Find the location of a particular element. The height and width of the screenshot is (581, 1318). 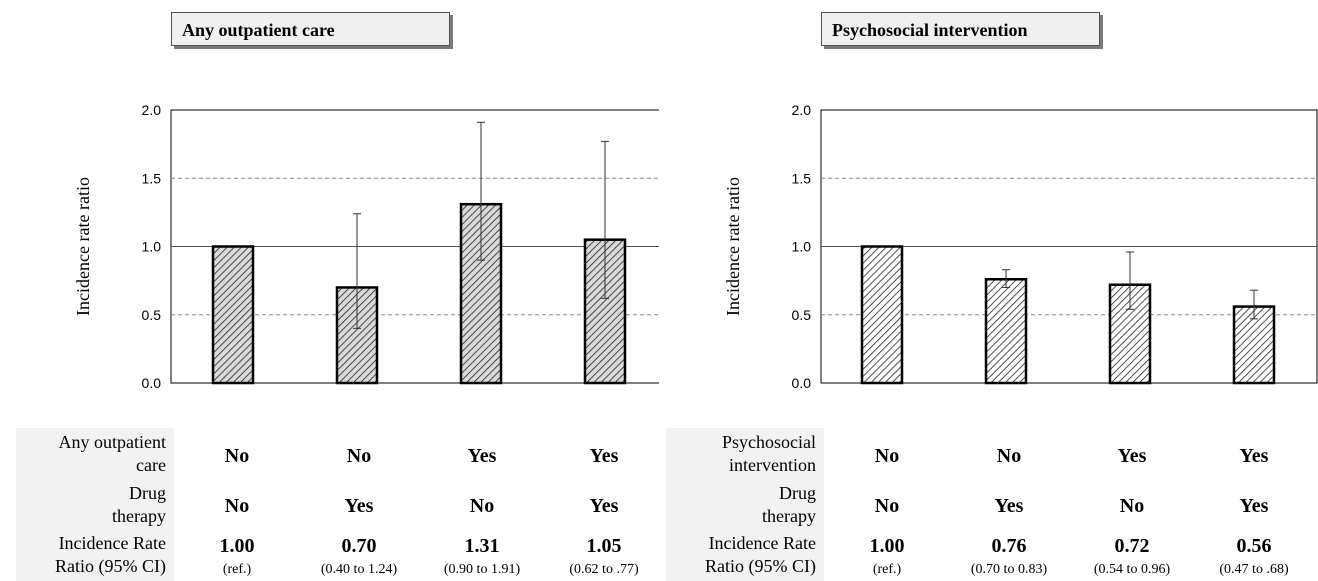

cell-irr: 0.56 is located at coordinates (1254, 546).